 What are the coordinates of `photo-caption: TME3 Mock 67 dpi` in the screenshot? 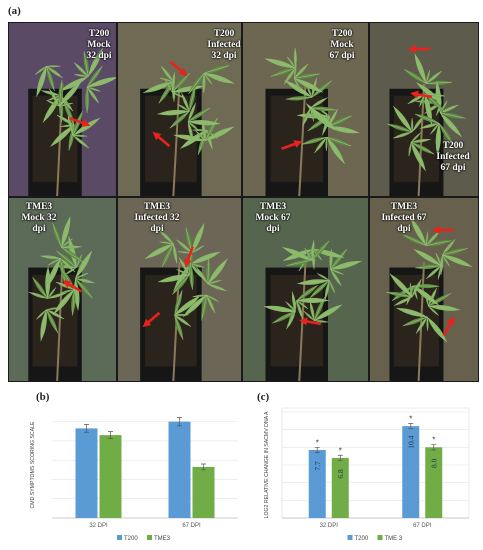 It's located at (273, 218).